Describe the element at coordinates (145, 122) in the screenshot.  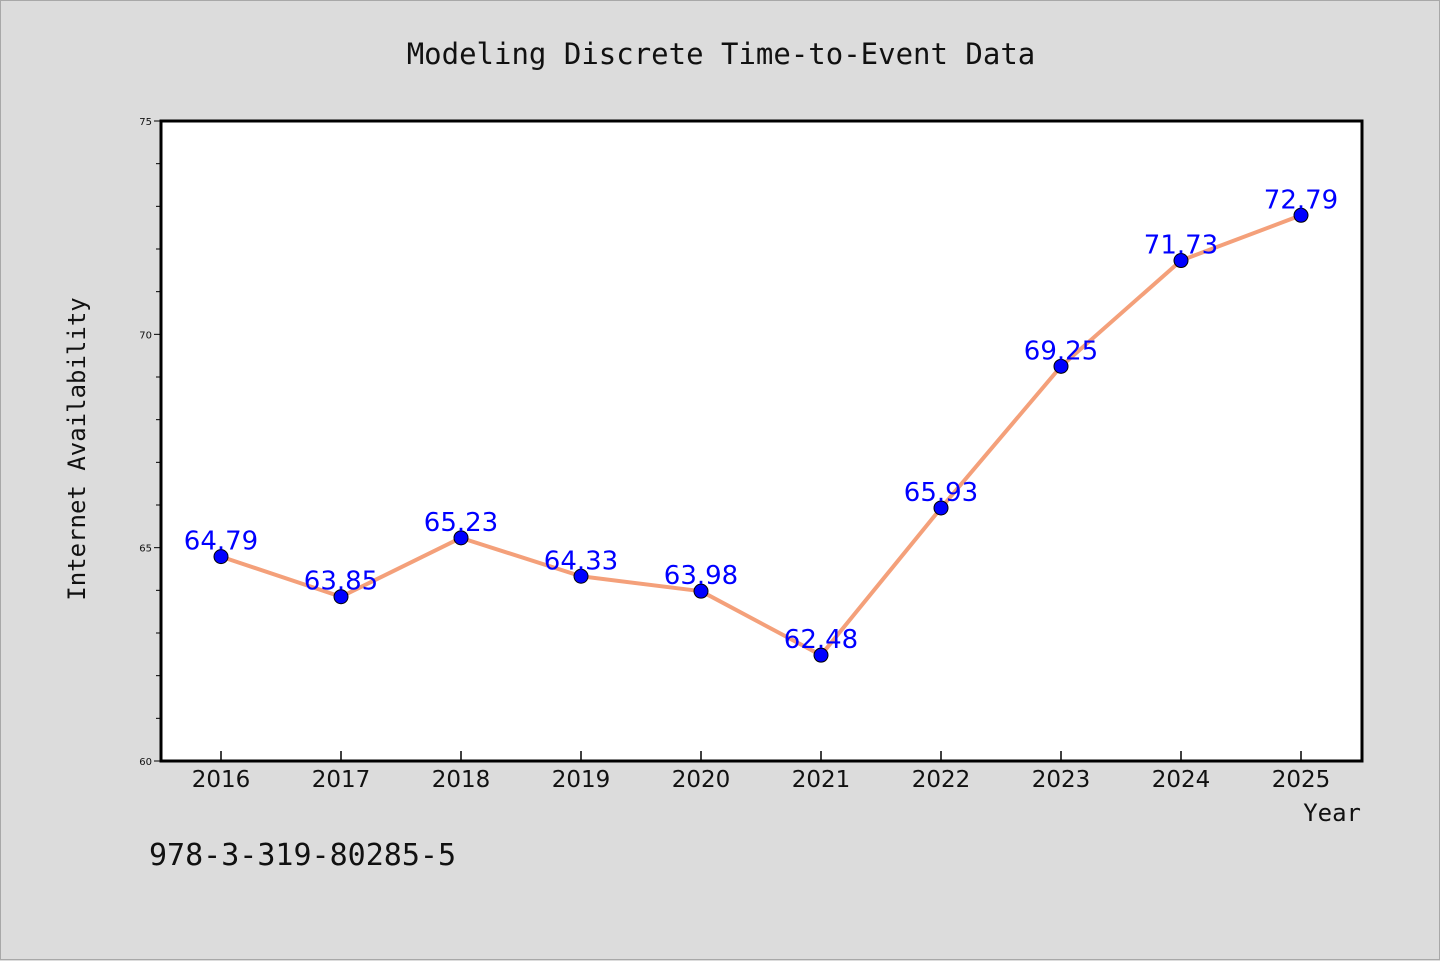
I see `y-tick-label: 75` at that location.